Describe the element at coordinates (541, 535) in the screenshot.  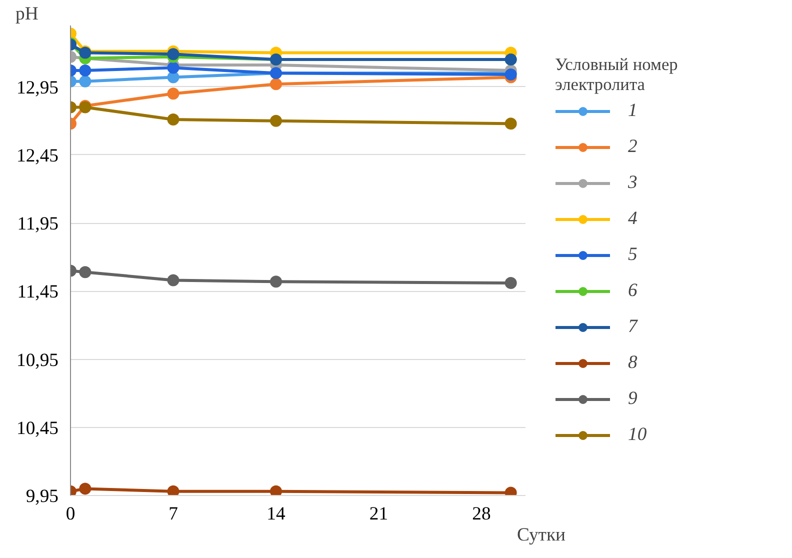
I see `x-axis-title: Сутки` at that location.